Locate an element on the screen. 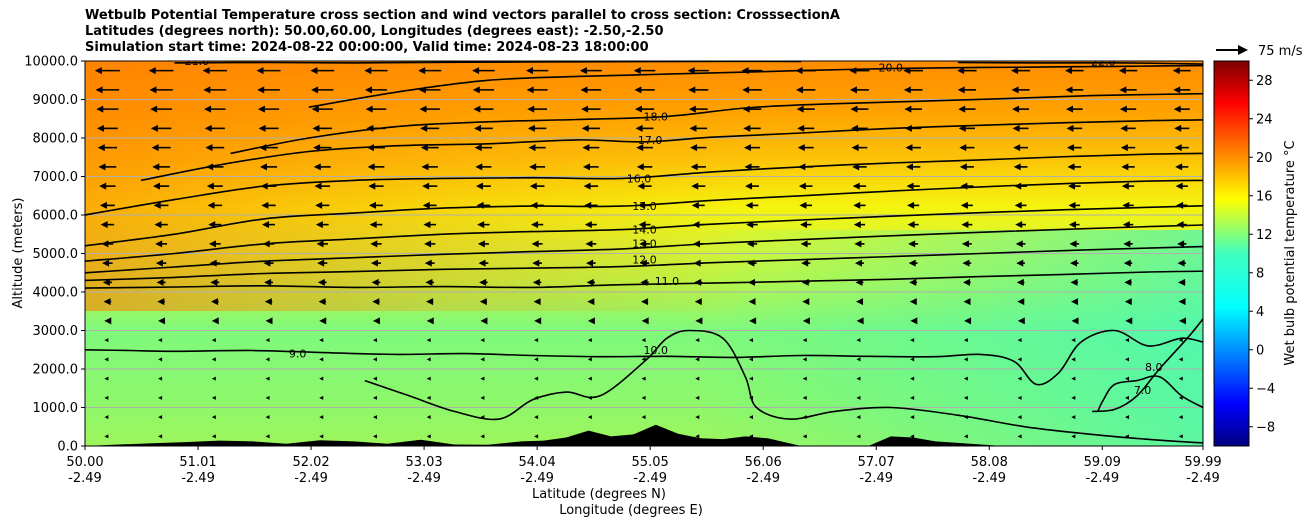 This screenshot has width=1311, height=526. colorbar-tick-label-3: 4 is located at coordinates (1260, 312).